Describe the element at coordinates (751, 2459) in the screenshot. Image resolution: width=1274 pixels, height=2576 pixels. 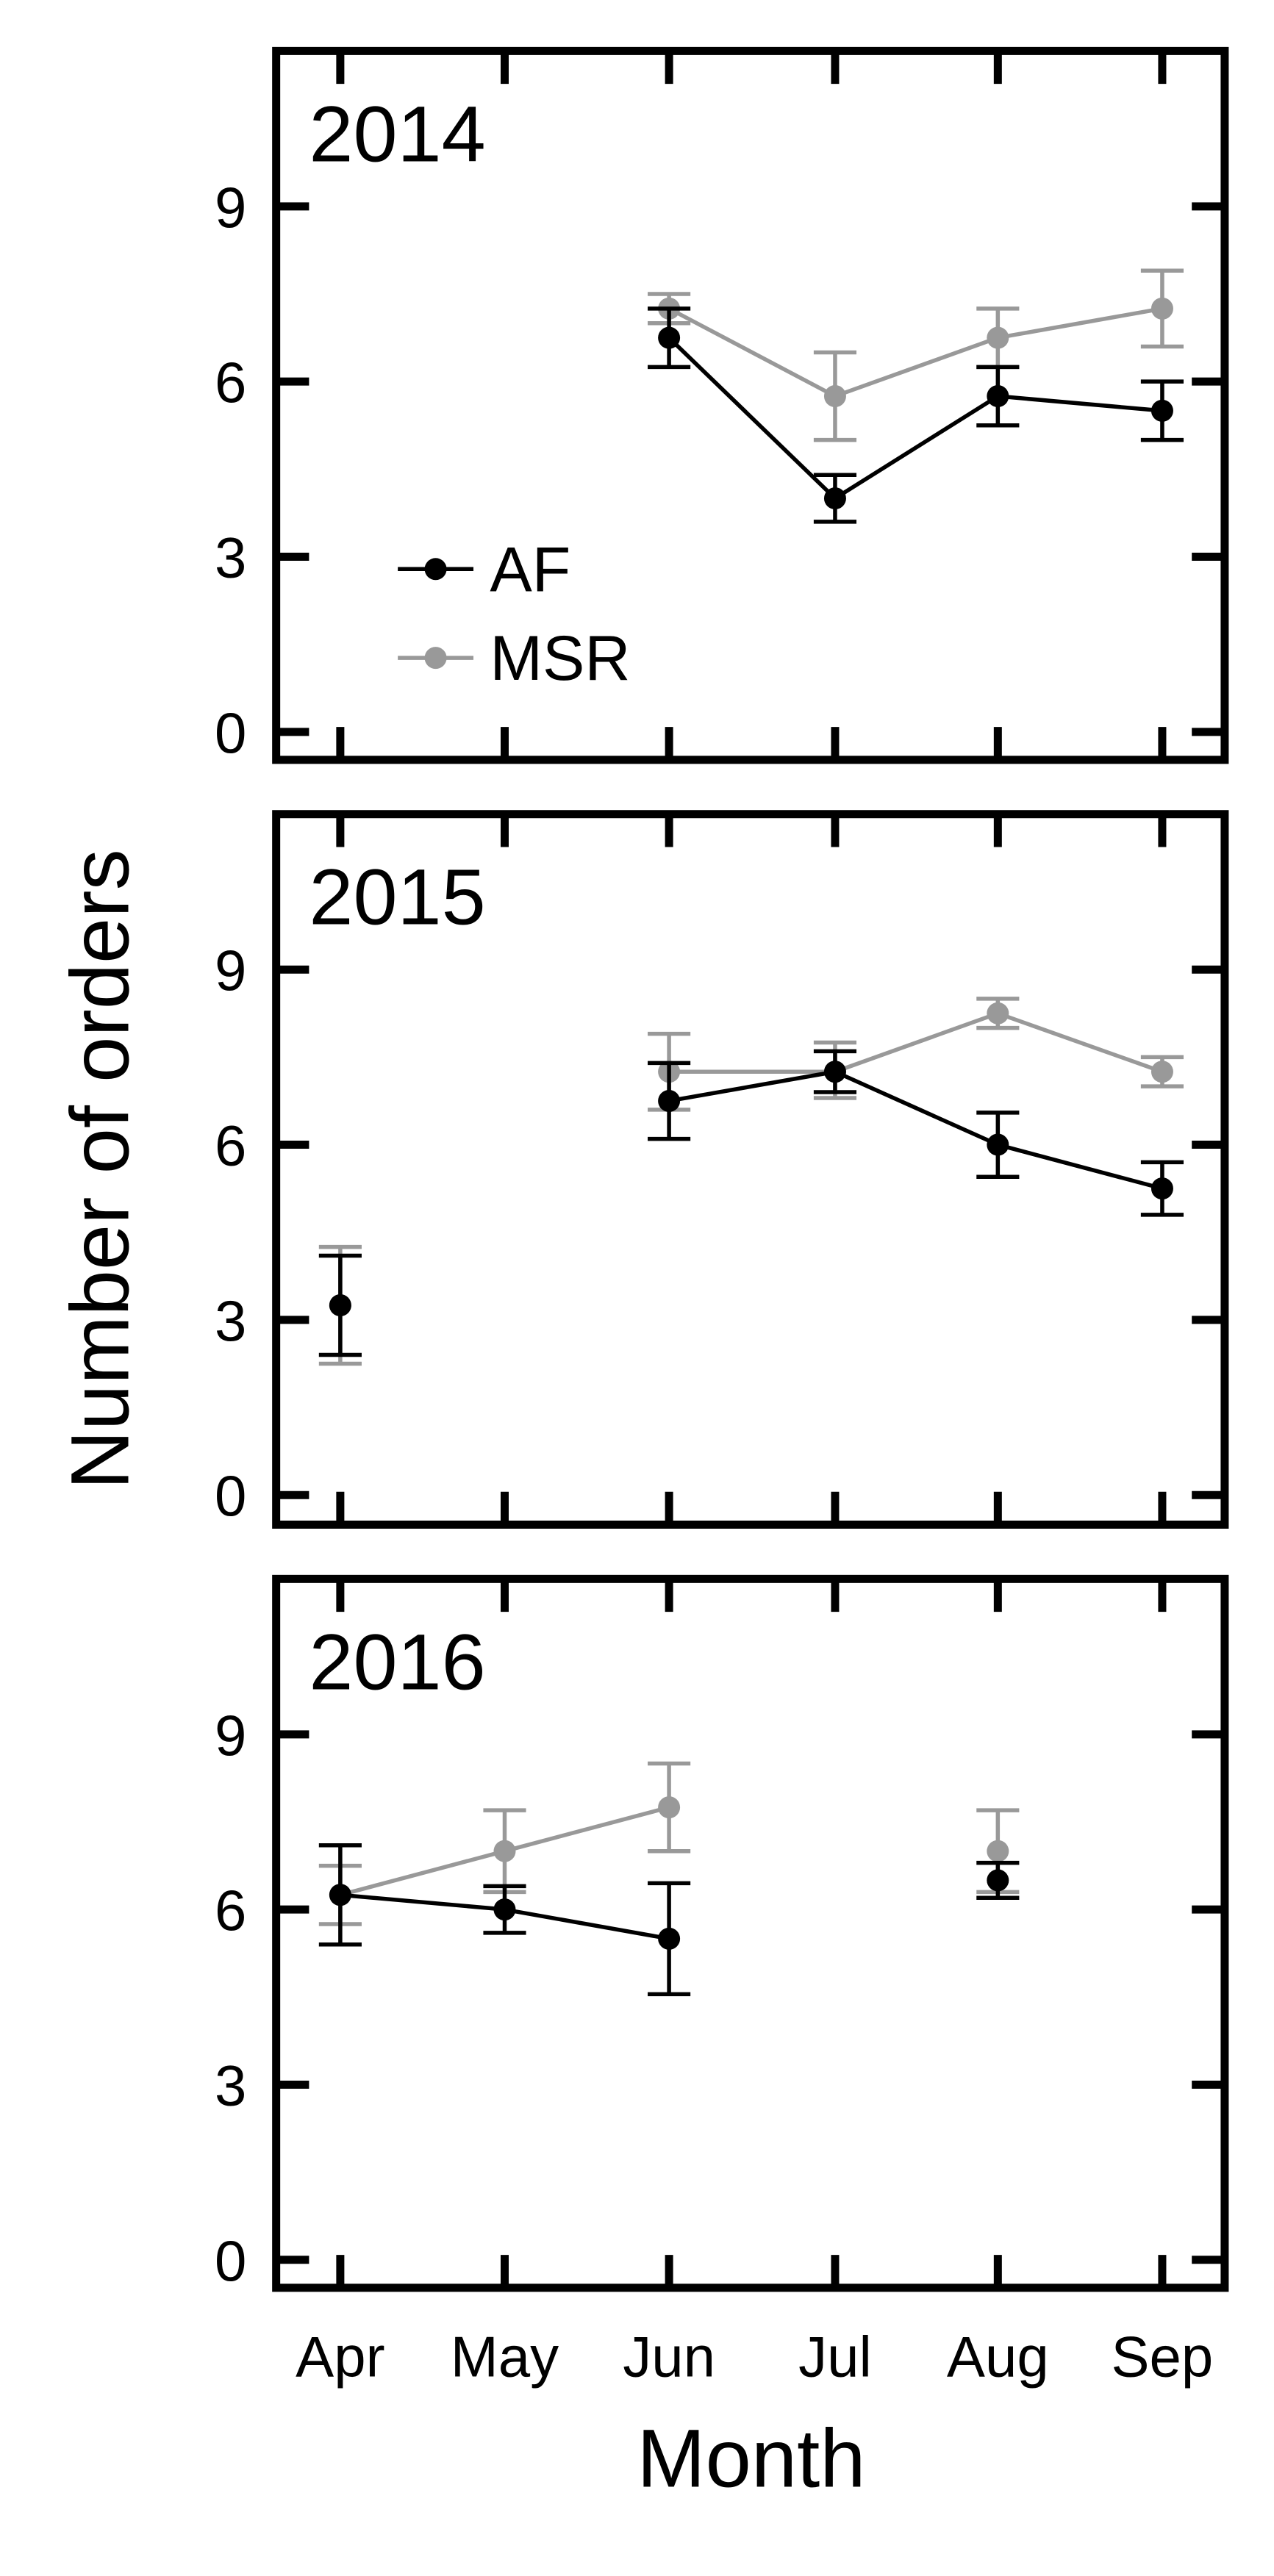
I see `x-axis-title: Month` at that location.